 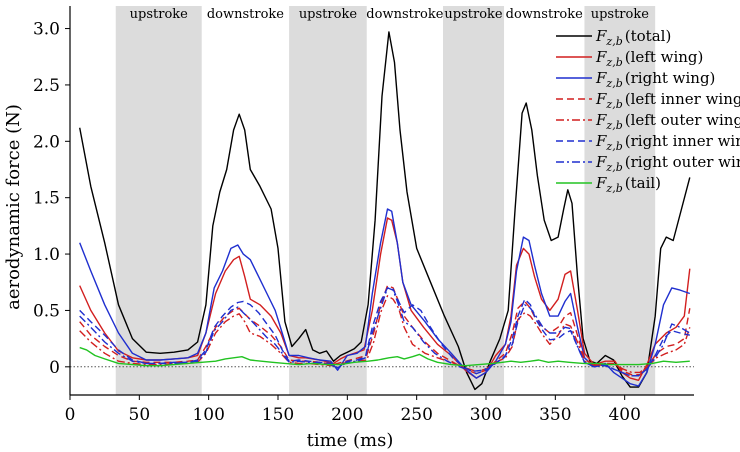 What do you see at coordinates (46, 86) in the screenshot?
I see `y-tick-label-5: 2.5` at bounding box center [46, 86].